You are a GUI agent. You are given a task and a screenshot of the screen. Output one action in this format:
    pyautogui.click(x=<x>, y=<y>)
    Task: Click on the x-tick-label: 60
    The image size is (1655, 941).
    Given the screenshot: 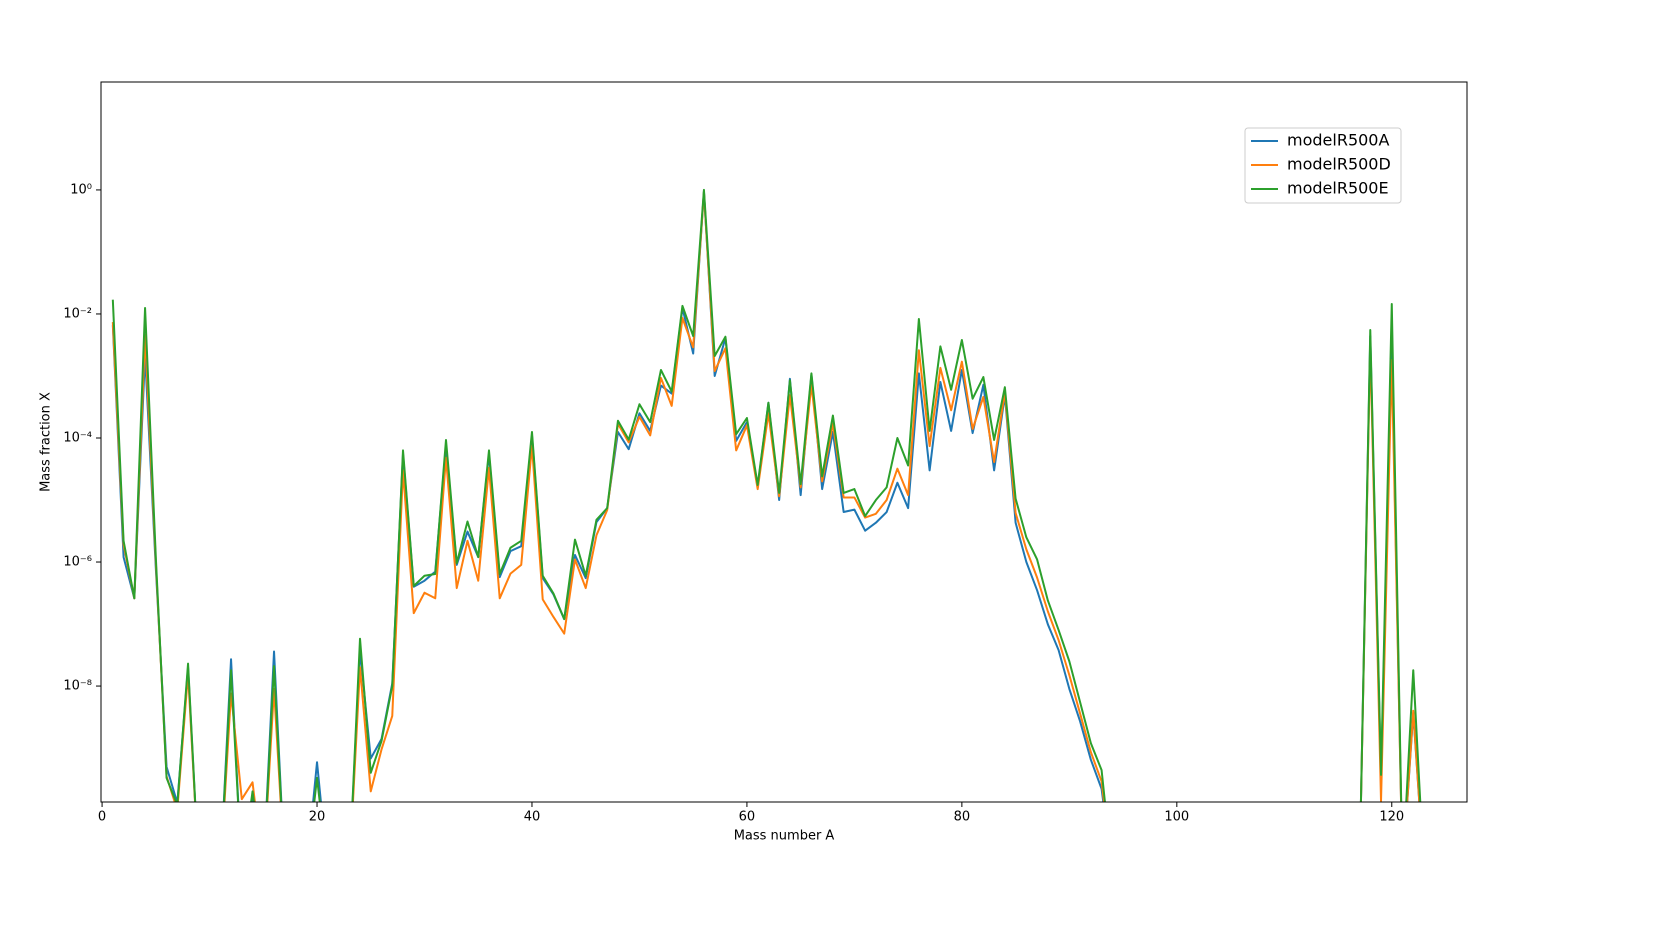 What is the action you would take?
    pyautogui.click(x=747, y=817)
    